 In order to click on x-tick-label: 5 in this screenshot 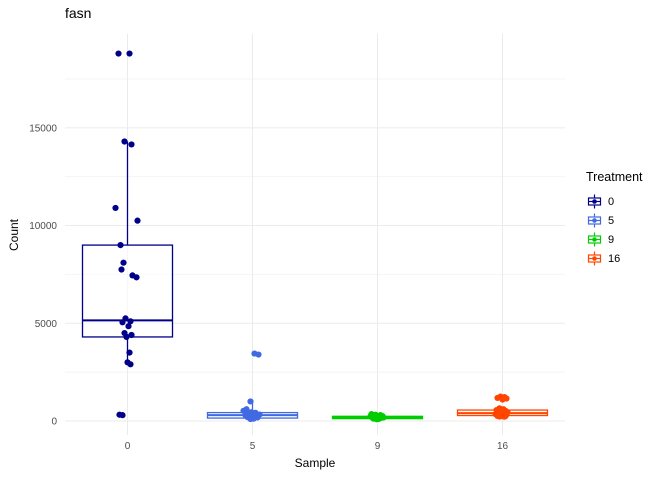, I will do `click(253, 446)`.